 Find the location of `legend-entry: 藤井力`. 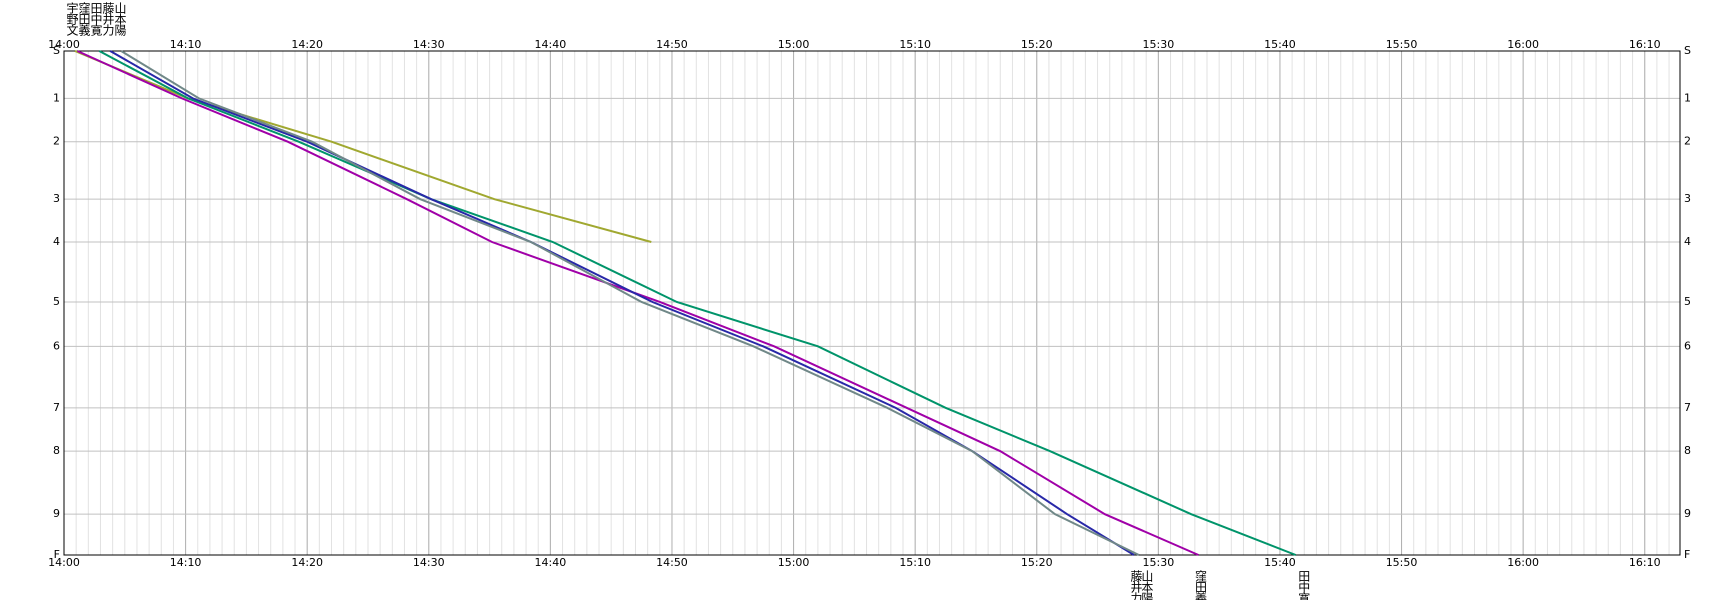

legend-entry: 藤井力 is located at coordinates (108, 19).